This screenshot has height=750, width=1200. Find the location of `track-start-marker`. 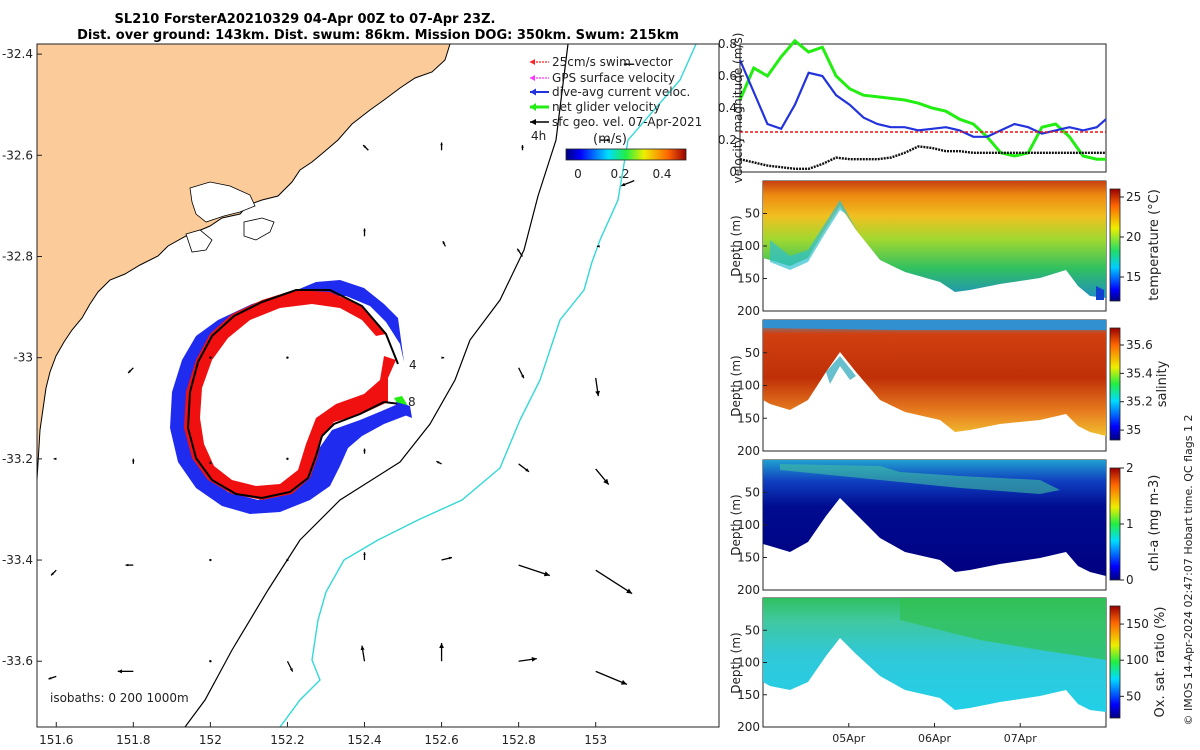

track-start-marker is located at coordinates (404, 410).